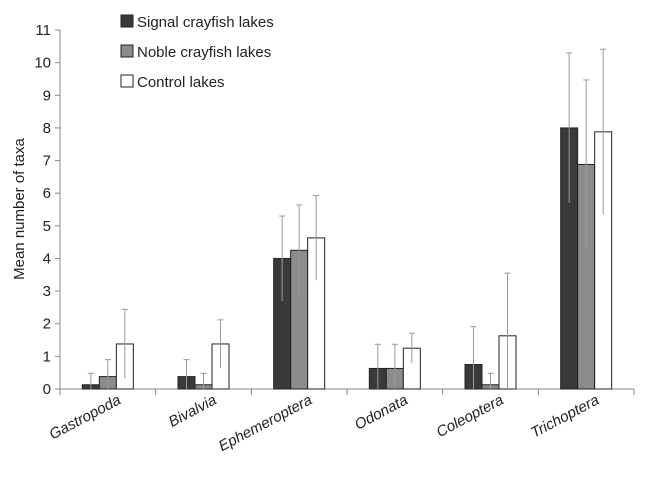 The height and width of the screenshot is (484, 646). What do you see at coordinates (265, 424) in the screenshot?
I see `x-tick-label: Ephemeroptera` at bounding box center [265, 424].